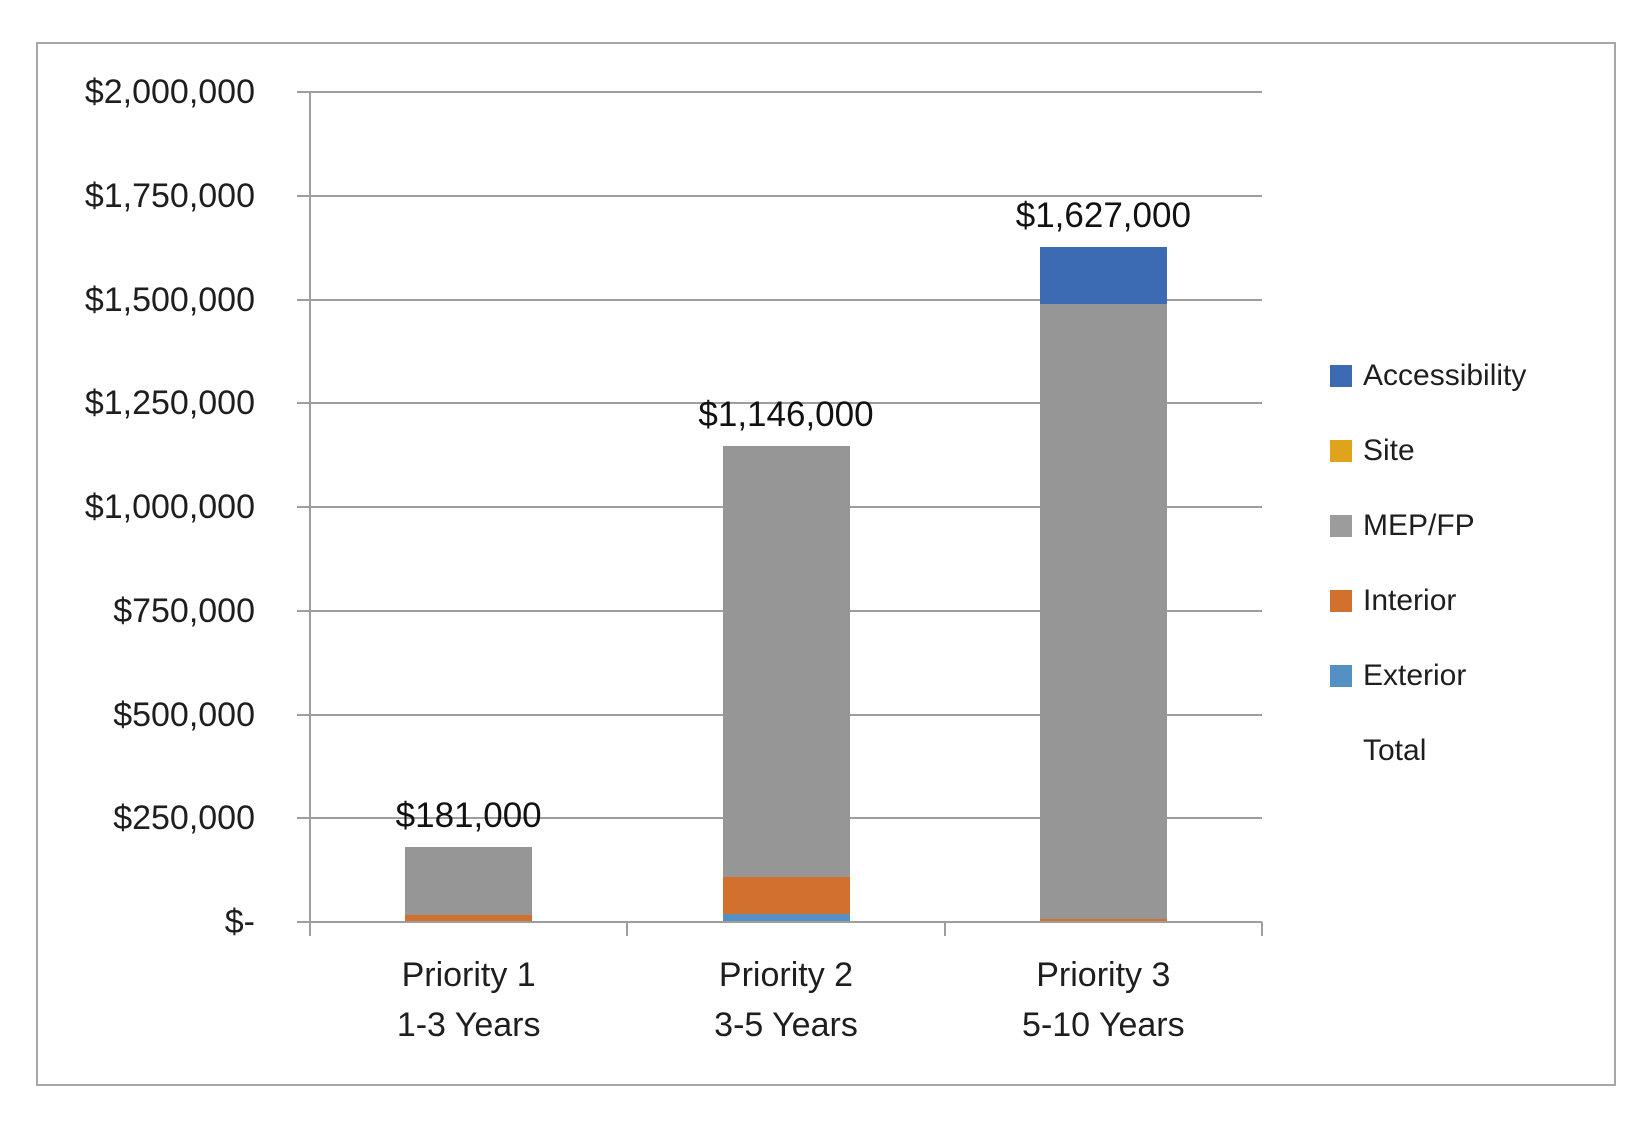  I want to click on y-axis-label: $500,000, so click(184, 714).